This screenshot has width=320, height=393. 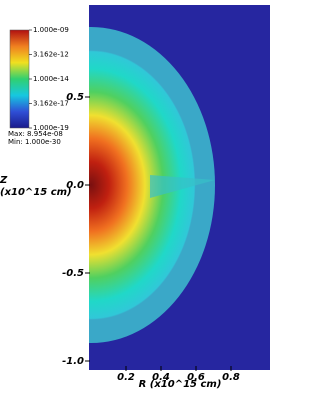 I want to click on y-tick-label: -1.0, so click(x=73, y=361).